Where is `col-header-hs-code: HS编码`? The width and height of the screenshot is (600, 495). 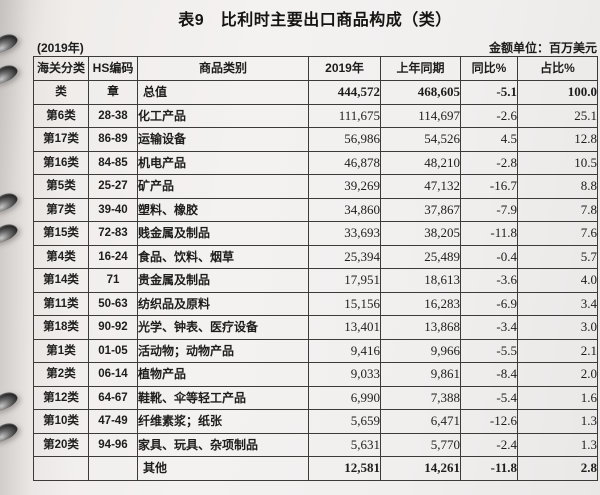
col-header-hs-code: HS编码 is located at coordinates (113, 68).